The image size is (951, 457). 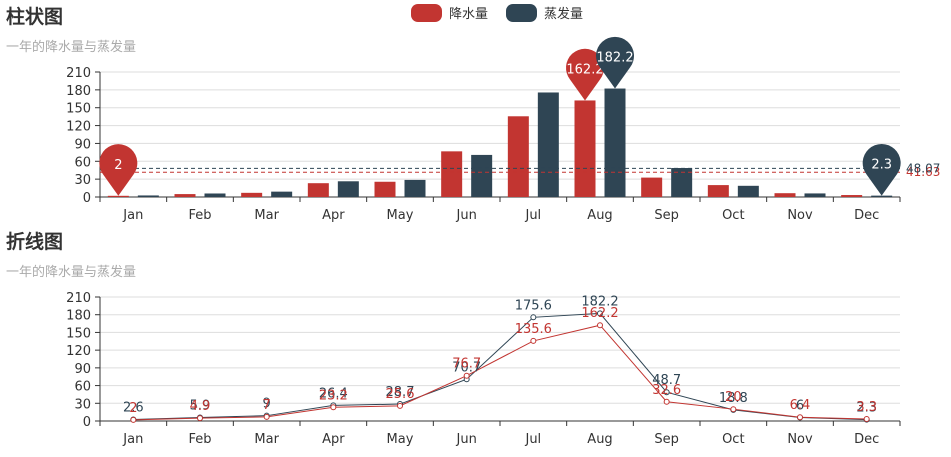 What do you see at coordinates (563, 14) in the screenshot?
I see `legend-label-evaporation: 蒸发量` at bounding box center [563, 14].